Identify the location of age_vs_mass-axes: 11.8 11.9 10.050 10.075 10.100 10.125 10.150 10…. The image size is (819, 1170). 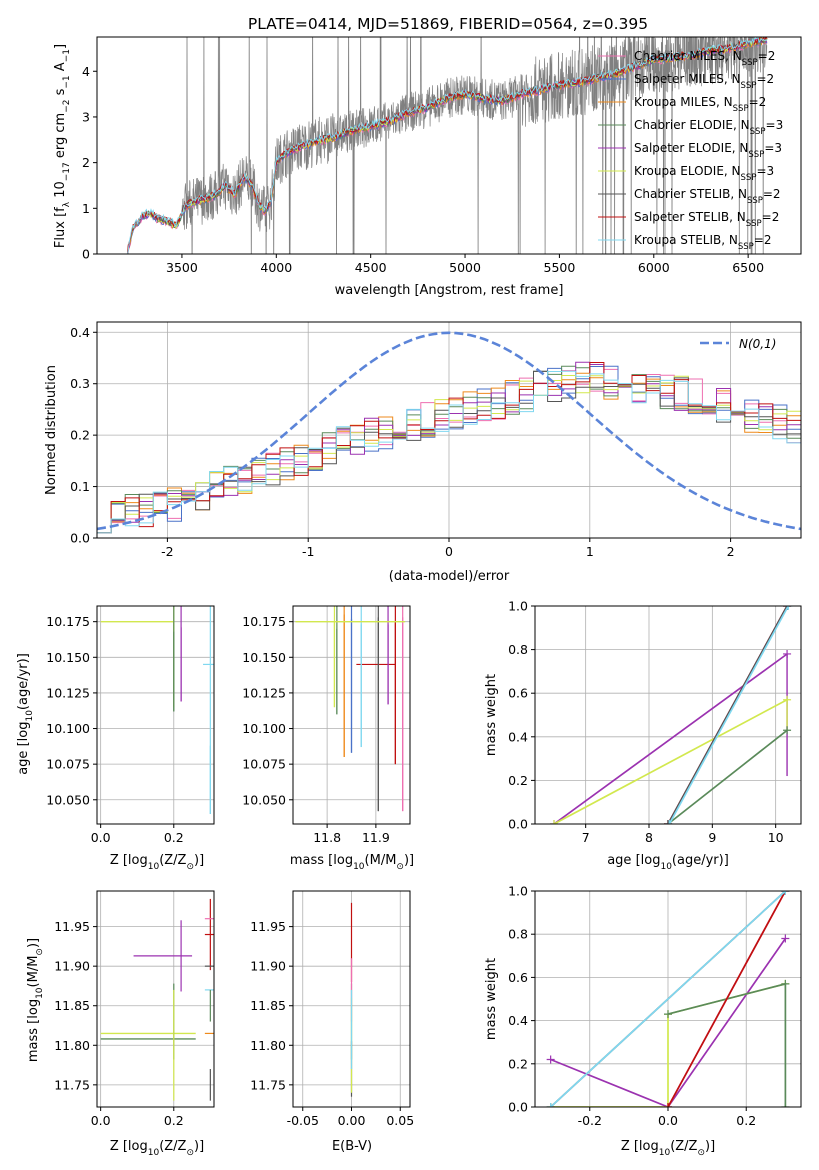
(328, 738).